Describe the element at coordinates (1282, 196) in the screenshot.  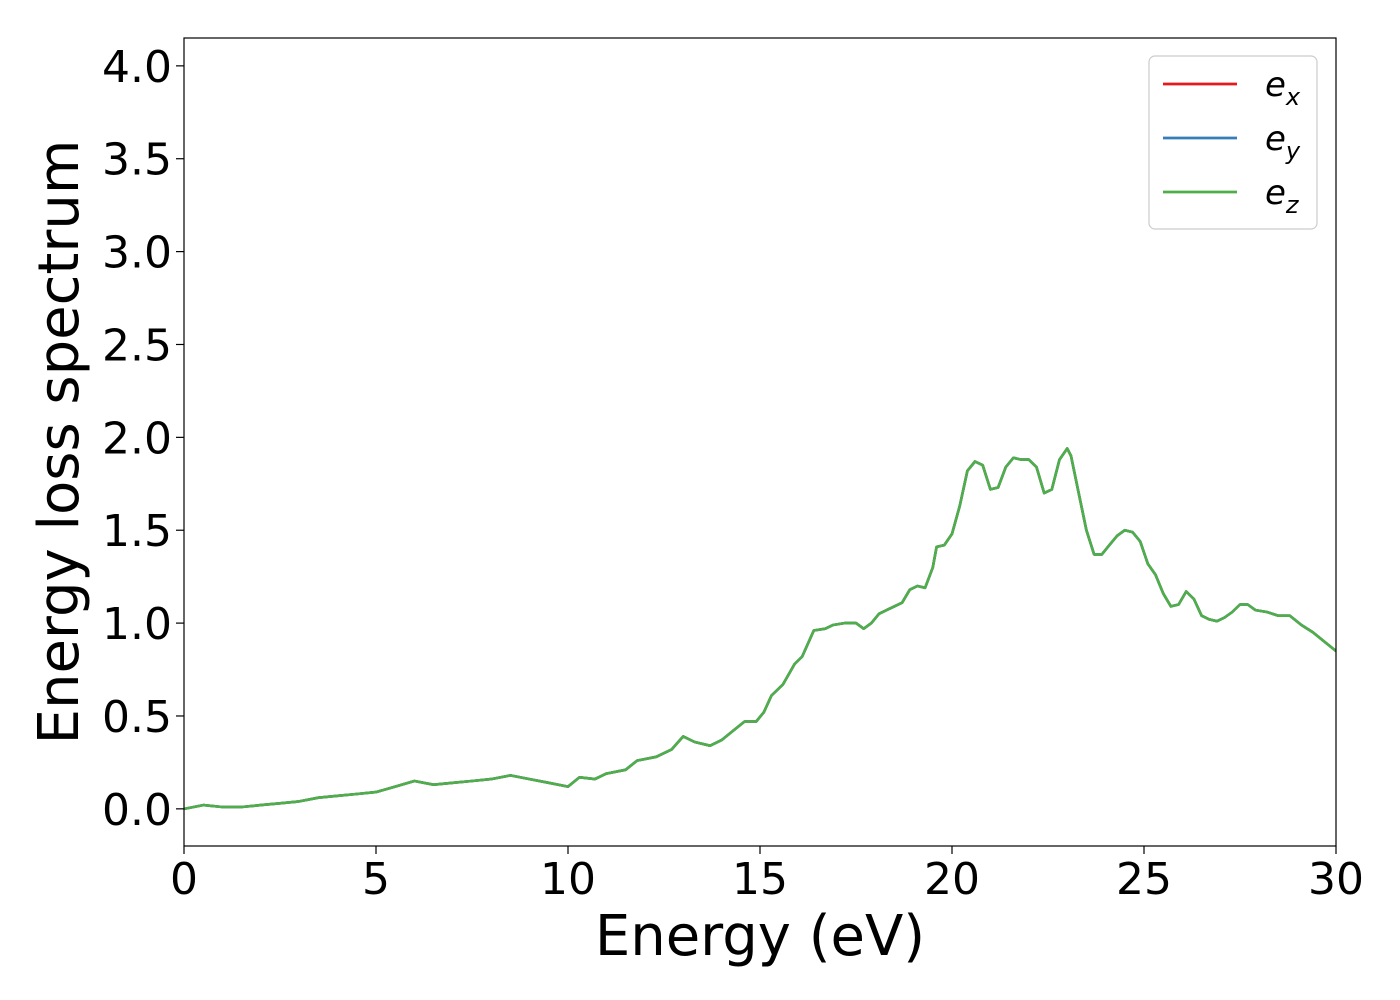
I see `legend-label: ez` at that location.